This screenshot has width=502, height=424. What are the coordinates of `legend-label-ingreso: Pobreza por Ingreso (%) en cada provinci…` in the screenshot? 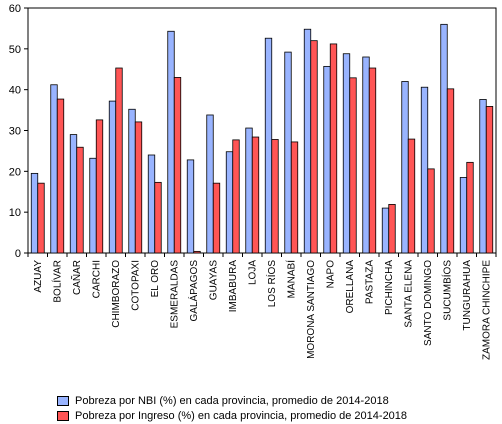 It's located at (241, 416).